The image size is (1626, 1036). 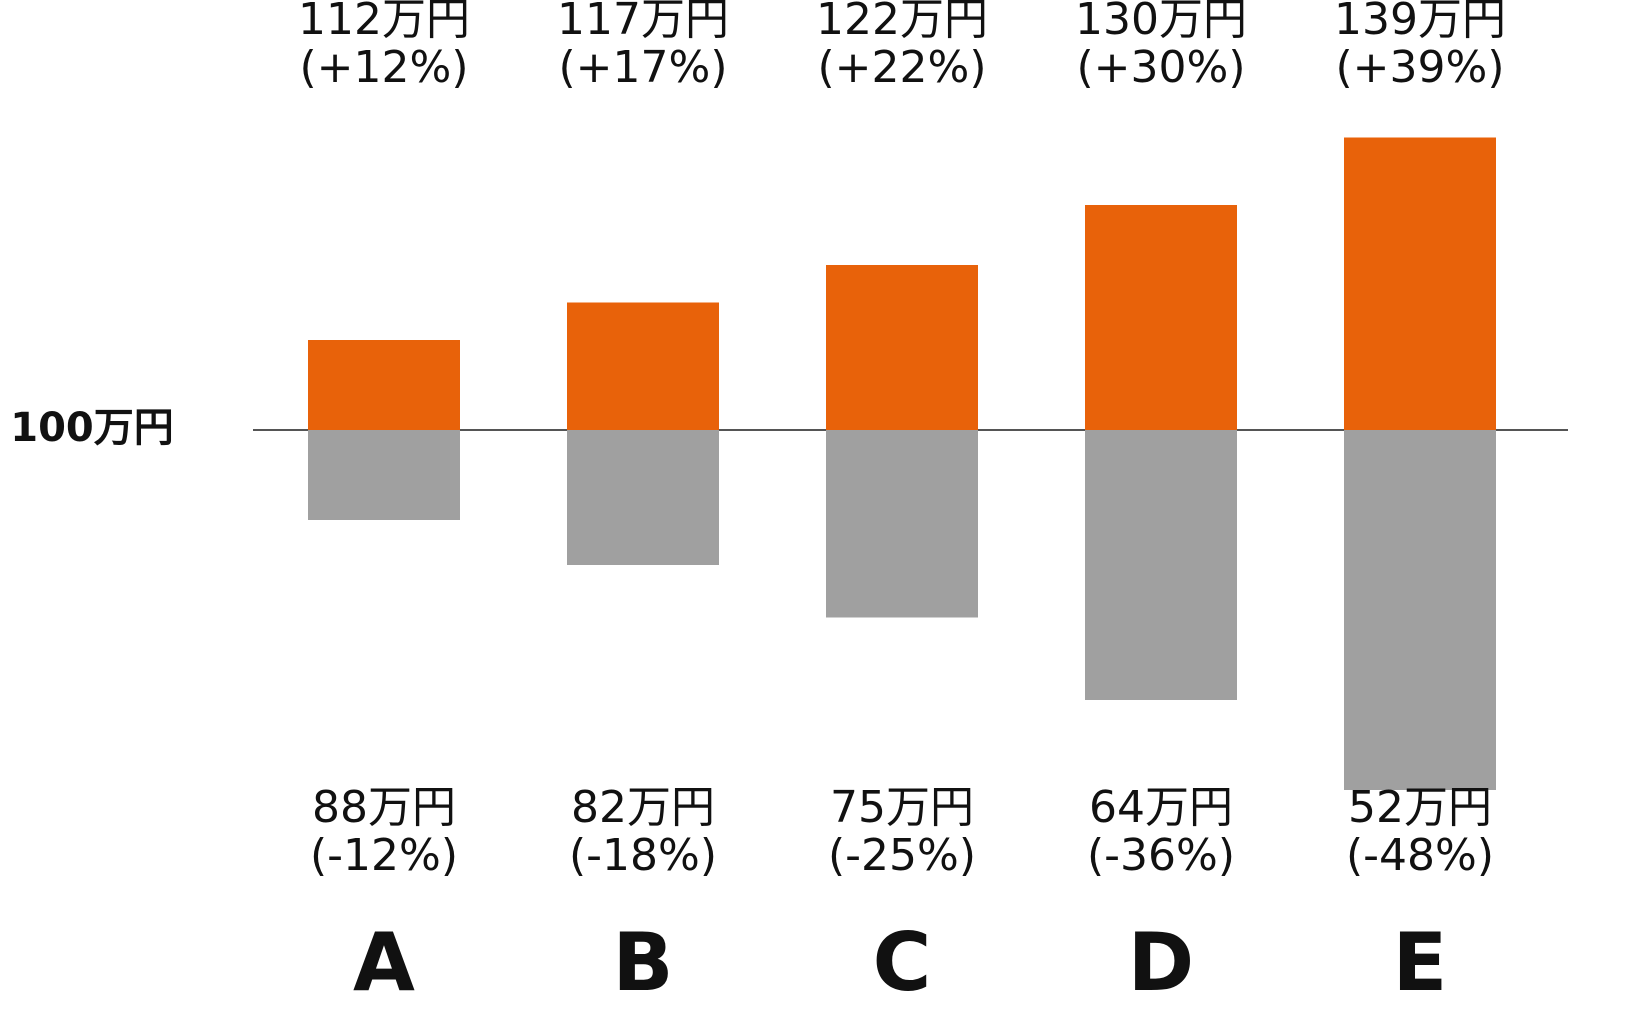 What do you see at coordinates (92, 428) in the screenshot?
I see `y-tick-label: 100万円` at bounding box center [92, 428].